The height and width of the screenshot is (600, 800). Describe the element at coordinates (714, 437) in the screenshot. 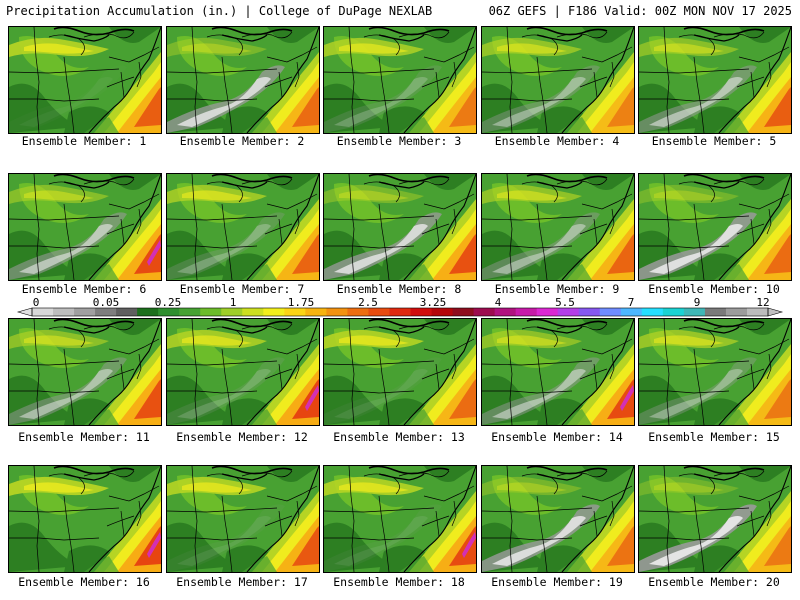

I see `ensemble-member-caption-15: Ensemble Member: 15` at that location.